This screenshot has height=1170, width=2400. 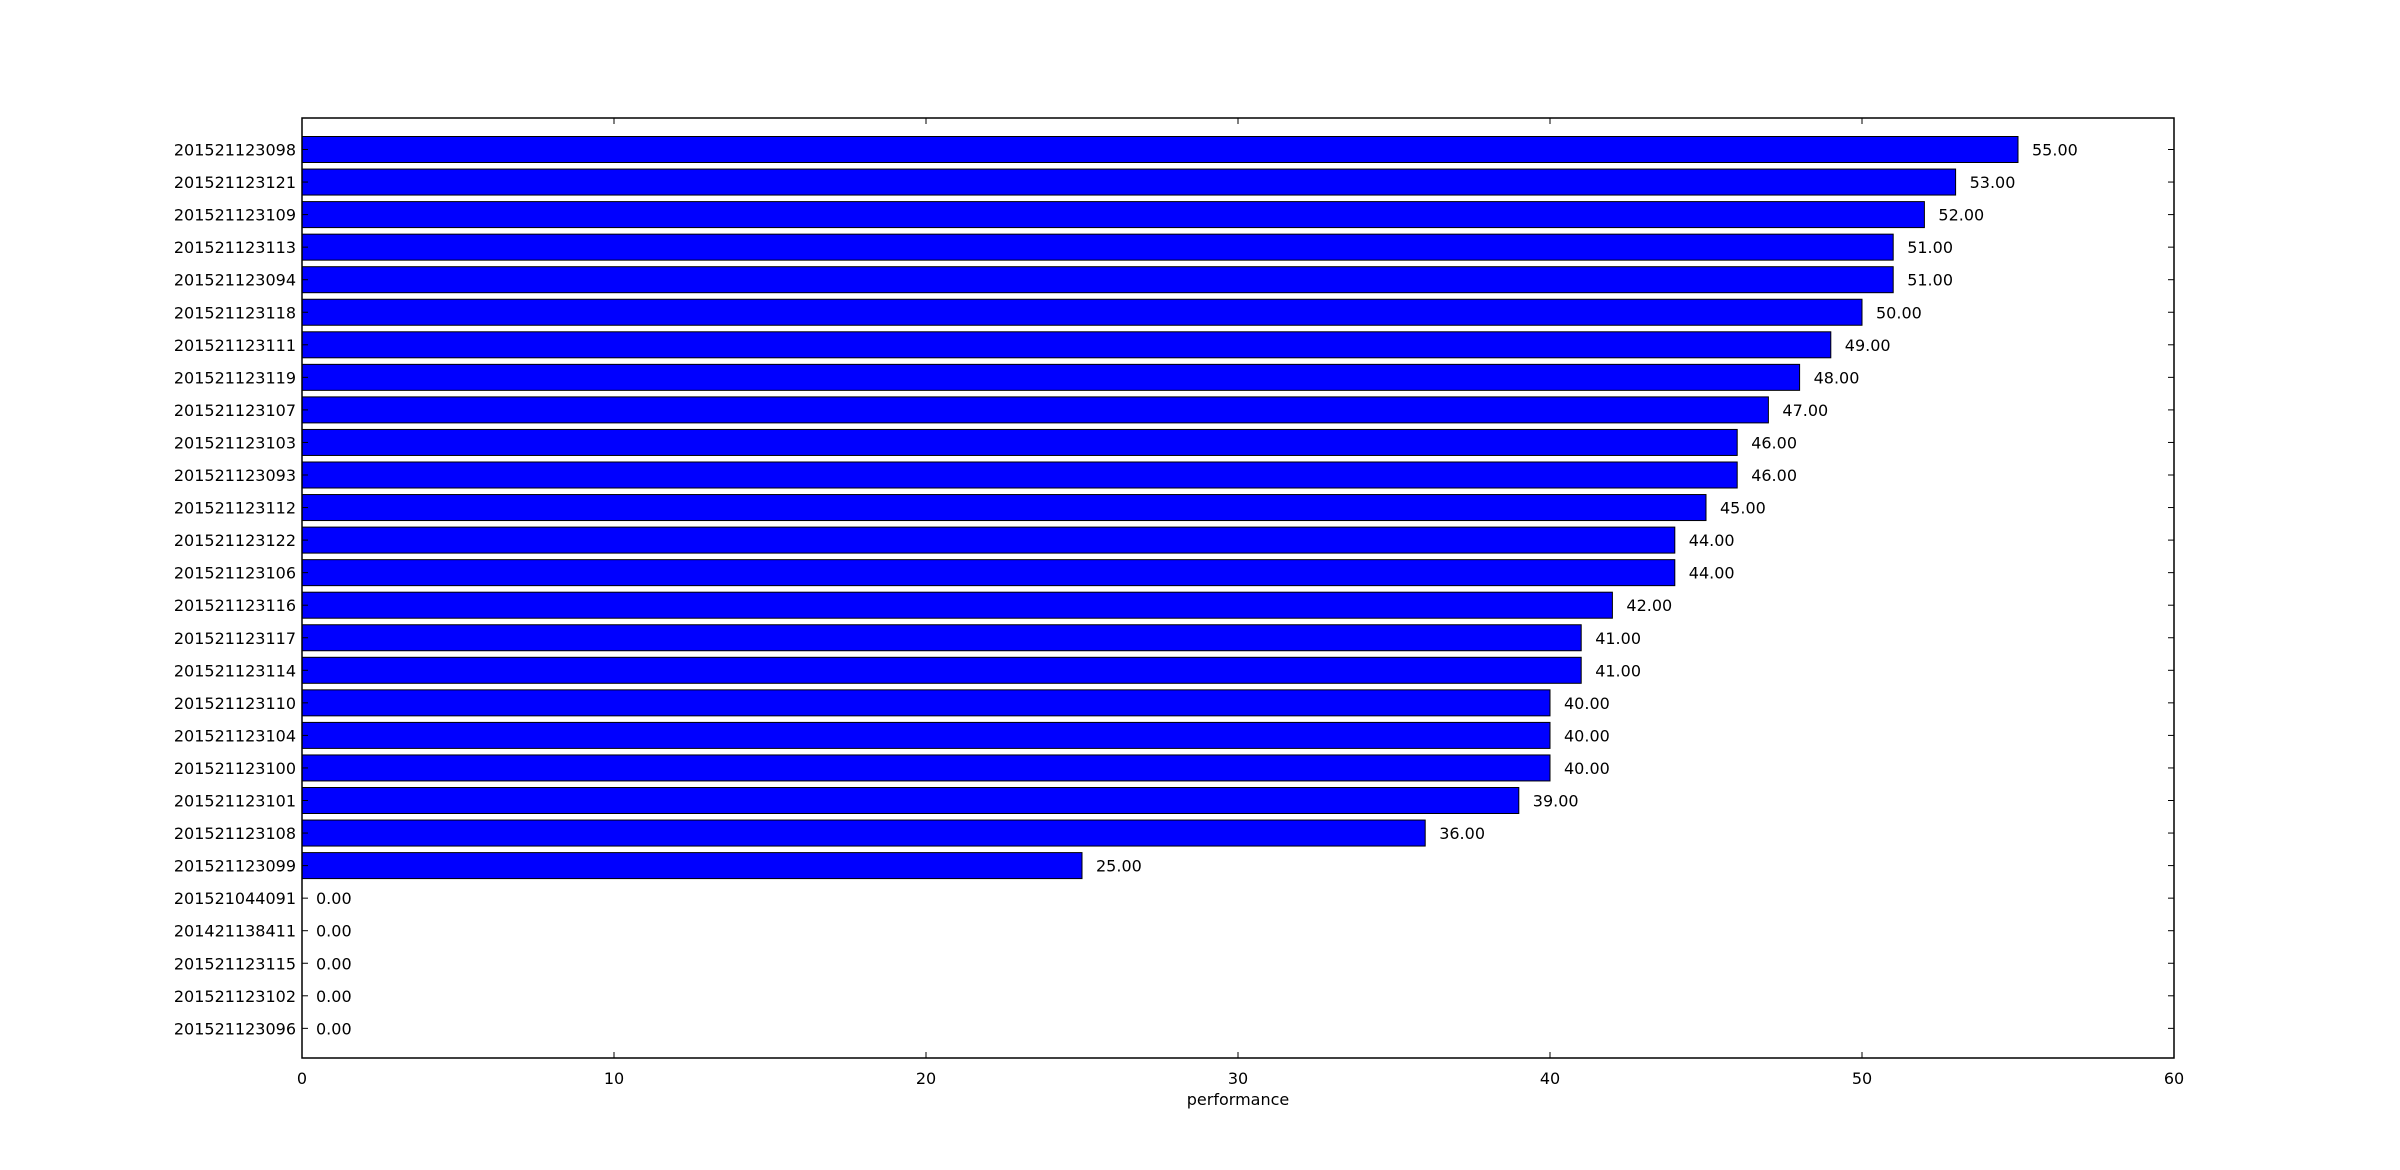 What do you see at coordinates (1550, 1078) in the screenshot?
I see `x-tick-label: 40` at bounding box center [1550, 1078].